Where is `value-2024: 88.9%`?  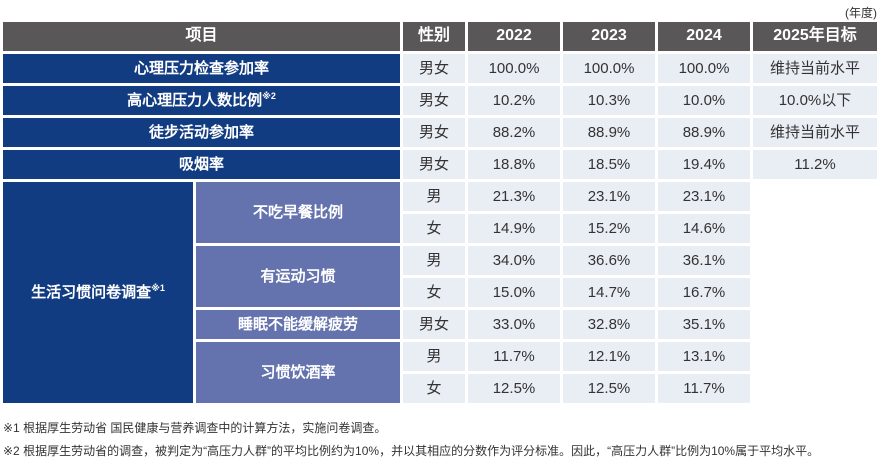
value-2024: 88.9% is located at coordinates (704, 132).